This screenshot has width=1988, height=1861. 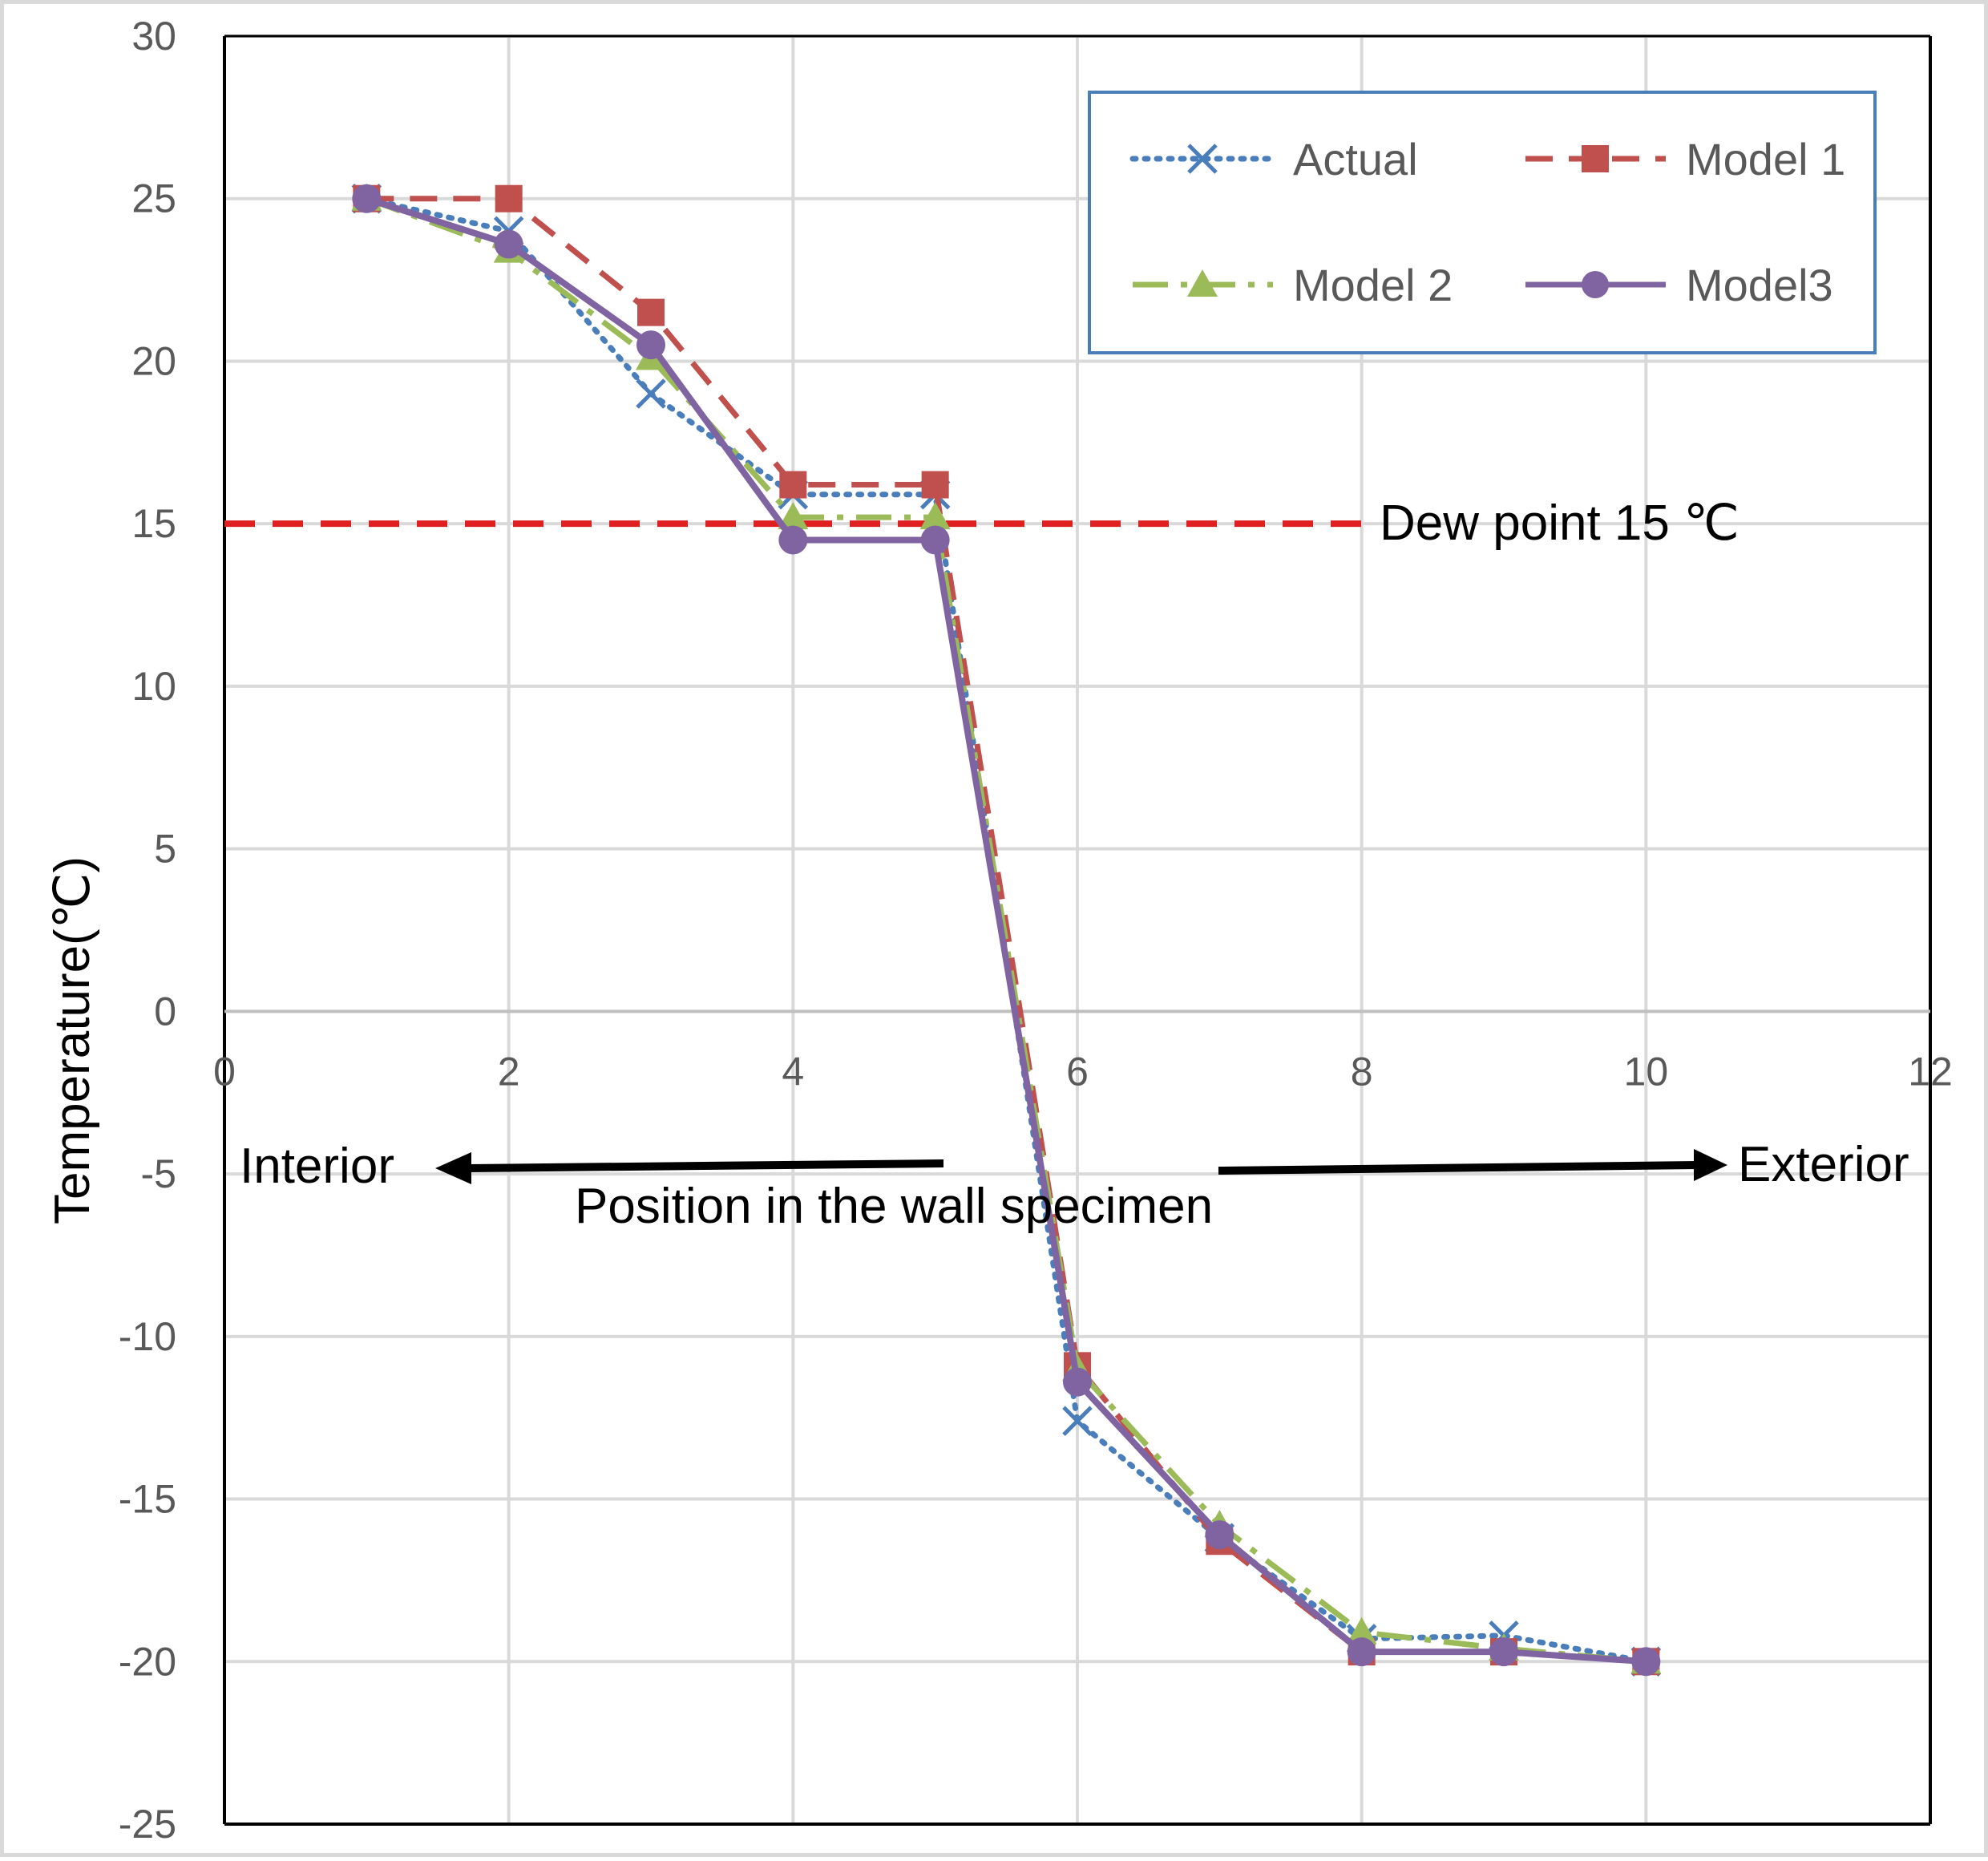 What do you see at coordinates (1373, 285) in the screenshot?
I see `legend-label-model-2: Model 2` at bounding box center [1373, 285].